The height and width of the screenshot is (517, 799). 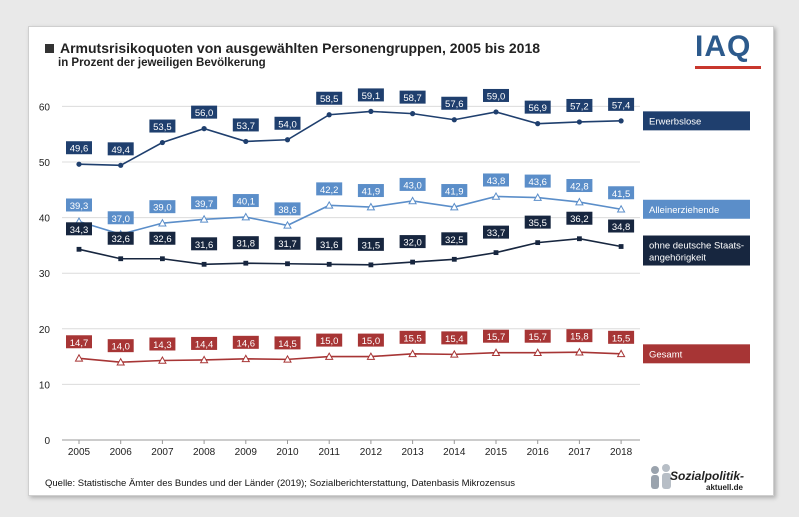 I want to click on data-label: 34,8, so click(x=621, y=226).